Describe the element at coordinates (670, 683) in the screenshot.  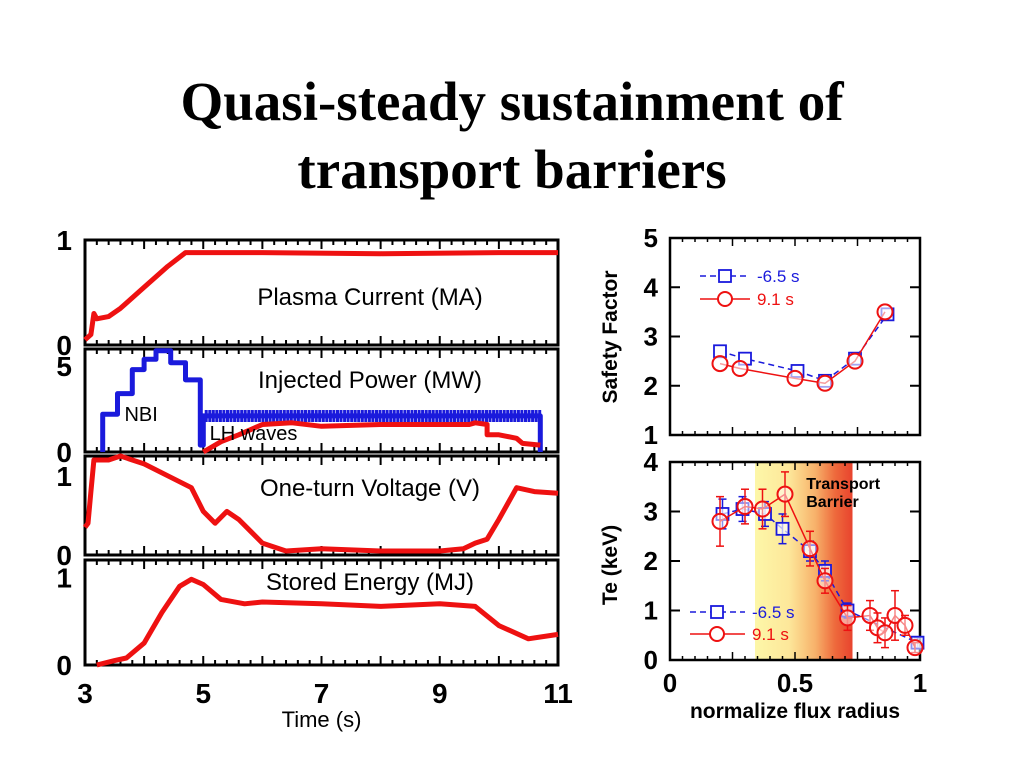
I see `x-tick-label: 0` at that location.